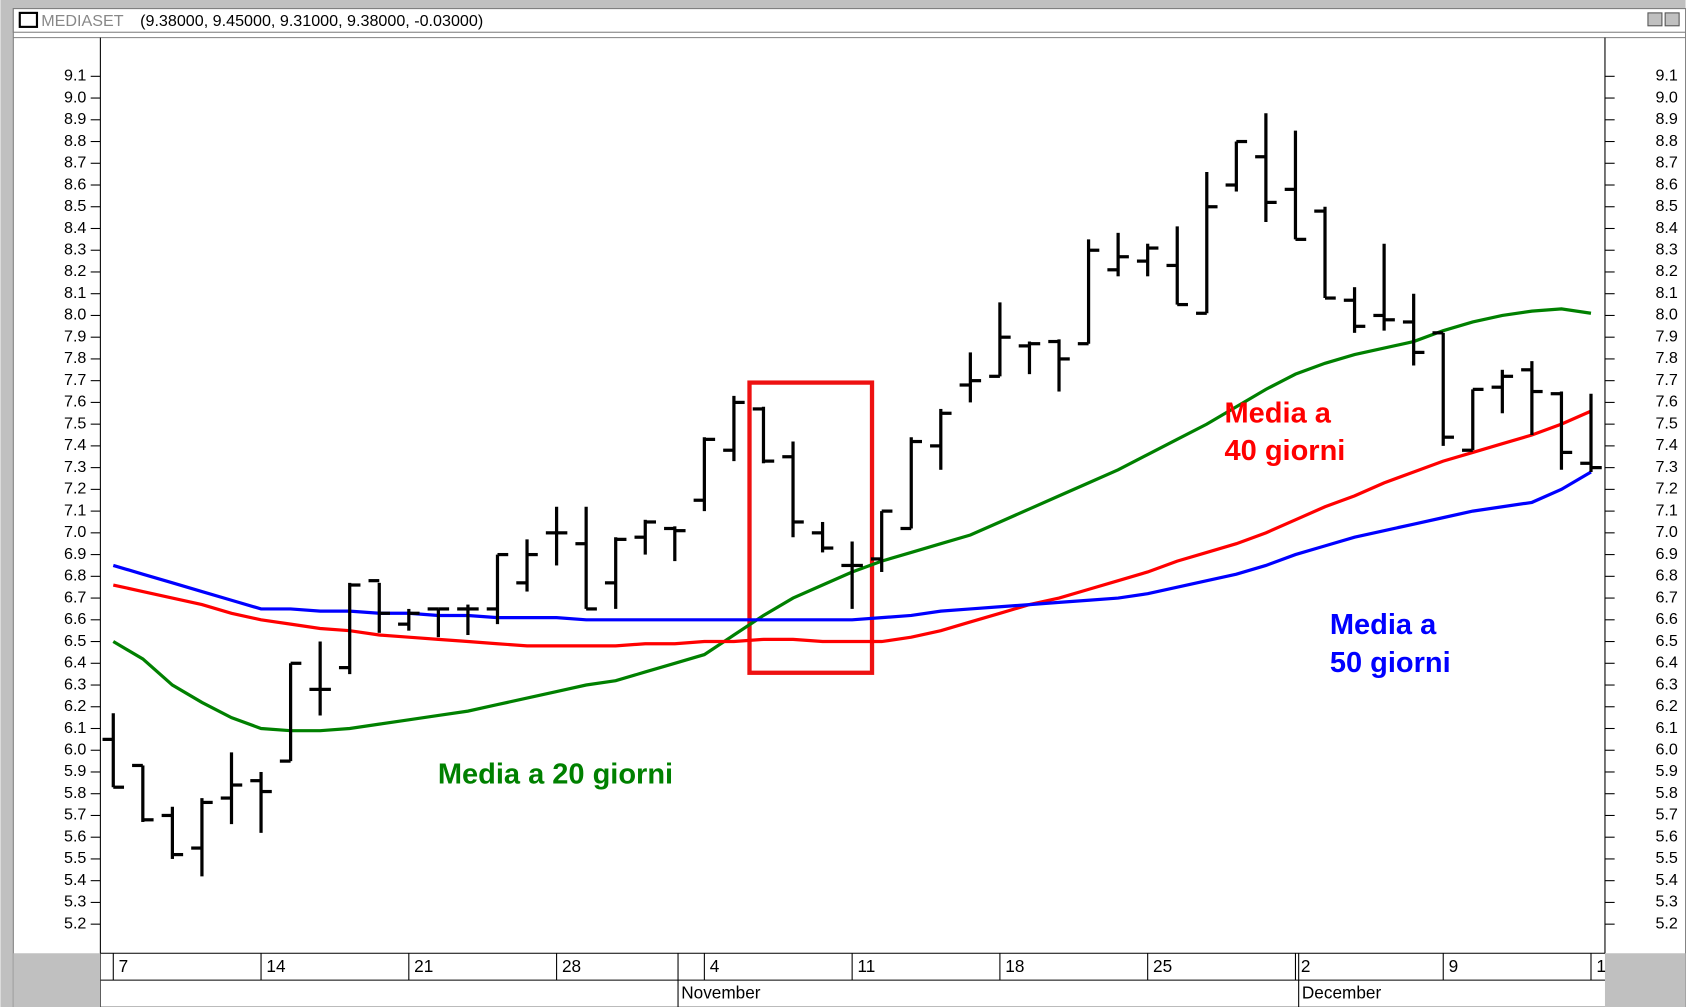 The image size is (1686, 1007). Describe the element at coordinates (1666, 271) in the screenshot. I see `y2-tick-label: 8.2` at that location.